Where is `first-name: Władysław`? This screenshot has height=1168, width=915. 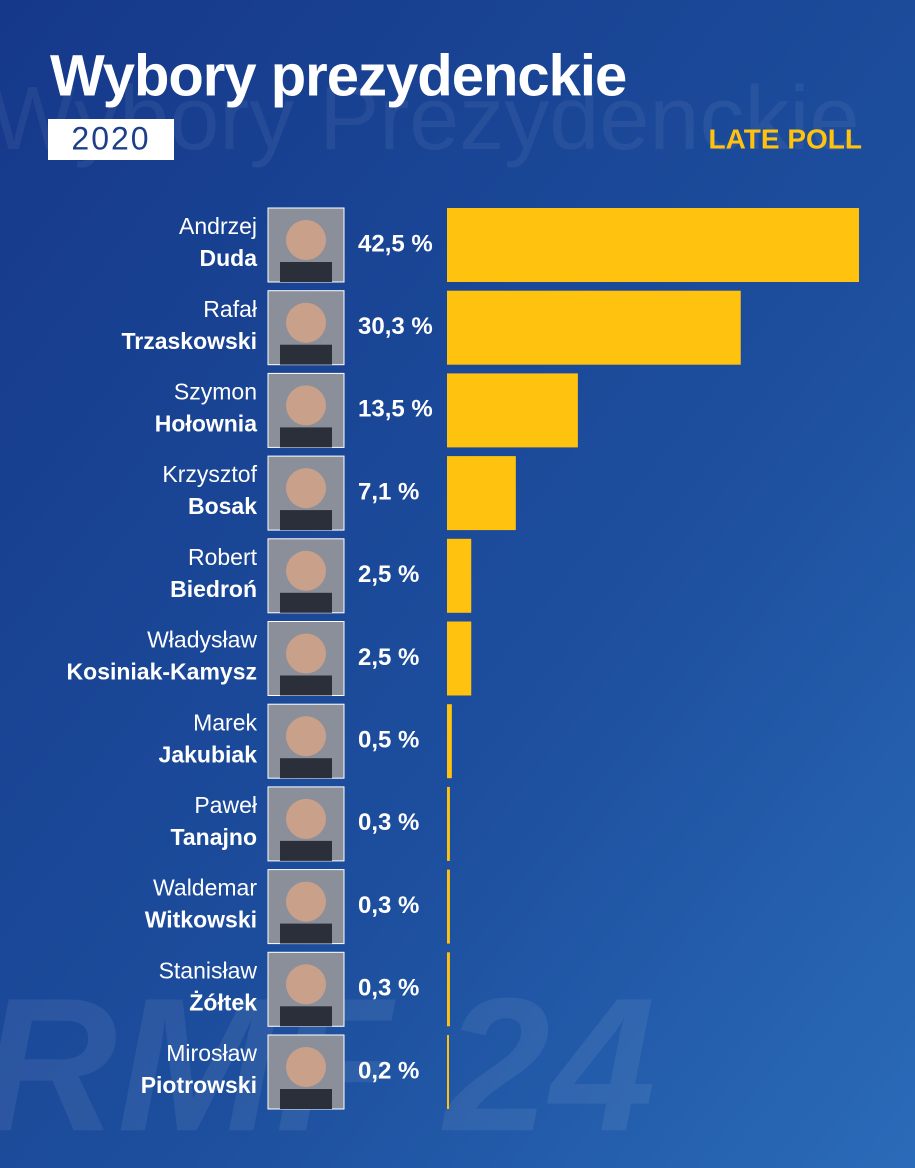
first-name: Władysław is located at coordinates (202, 640).